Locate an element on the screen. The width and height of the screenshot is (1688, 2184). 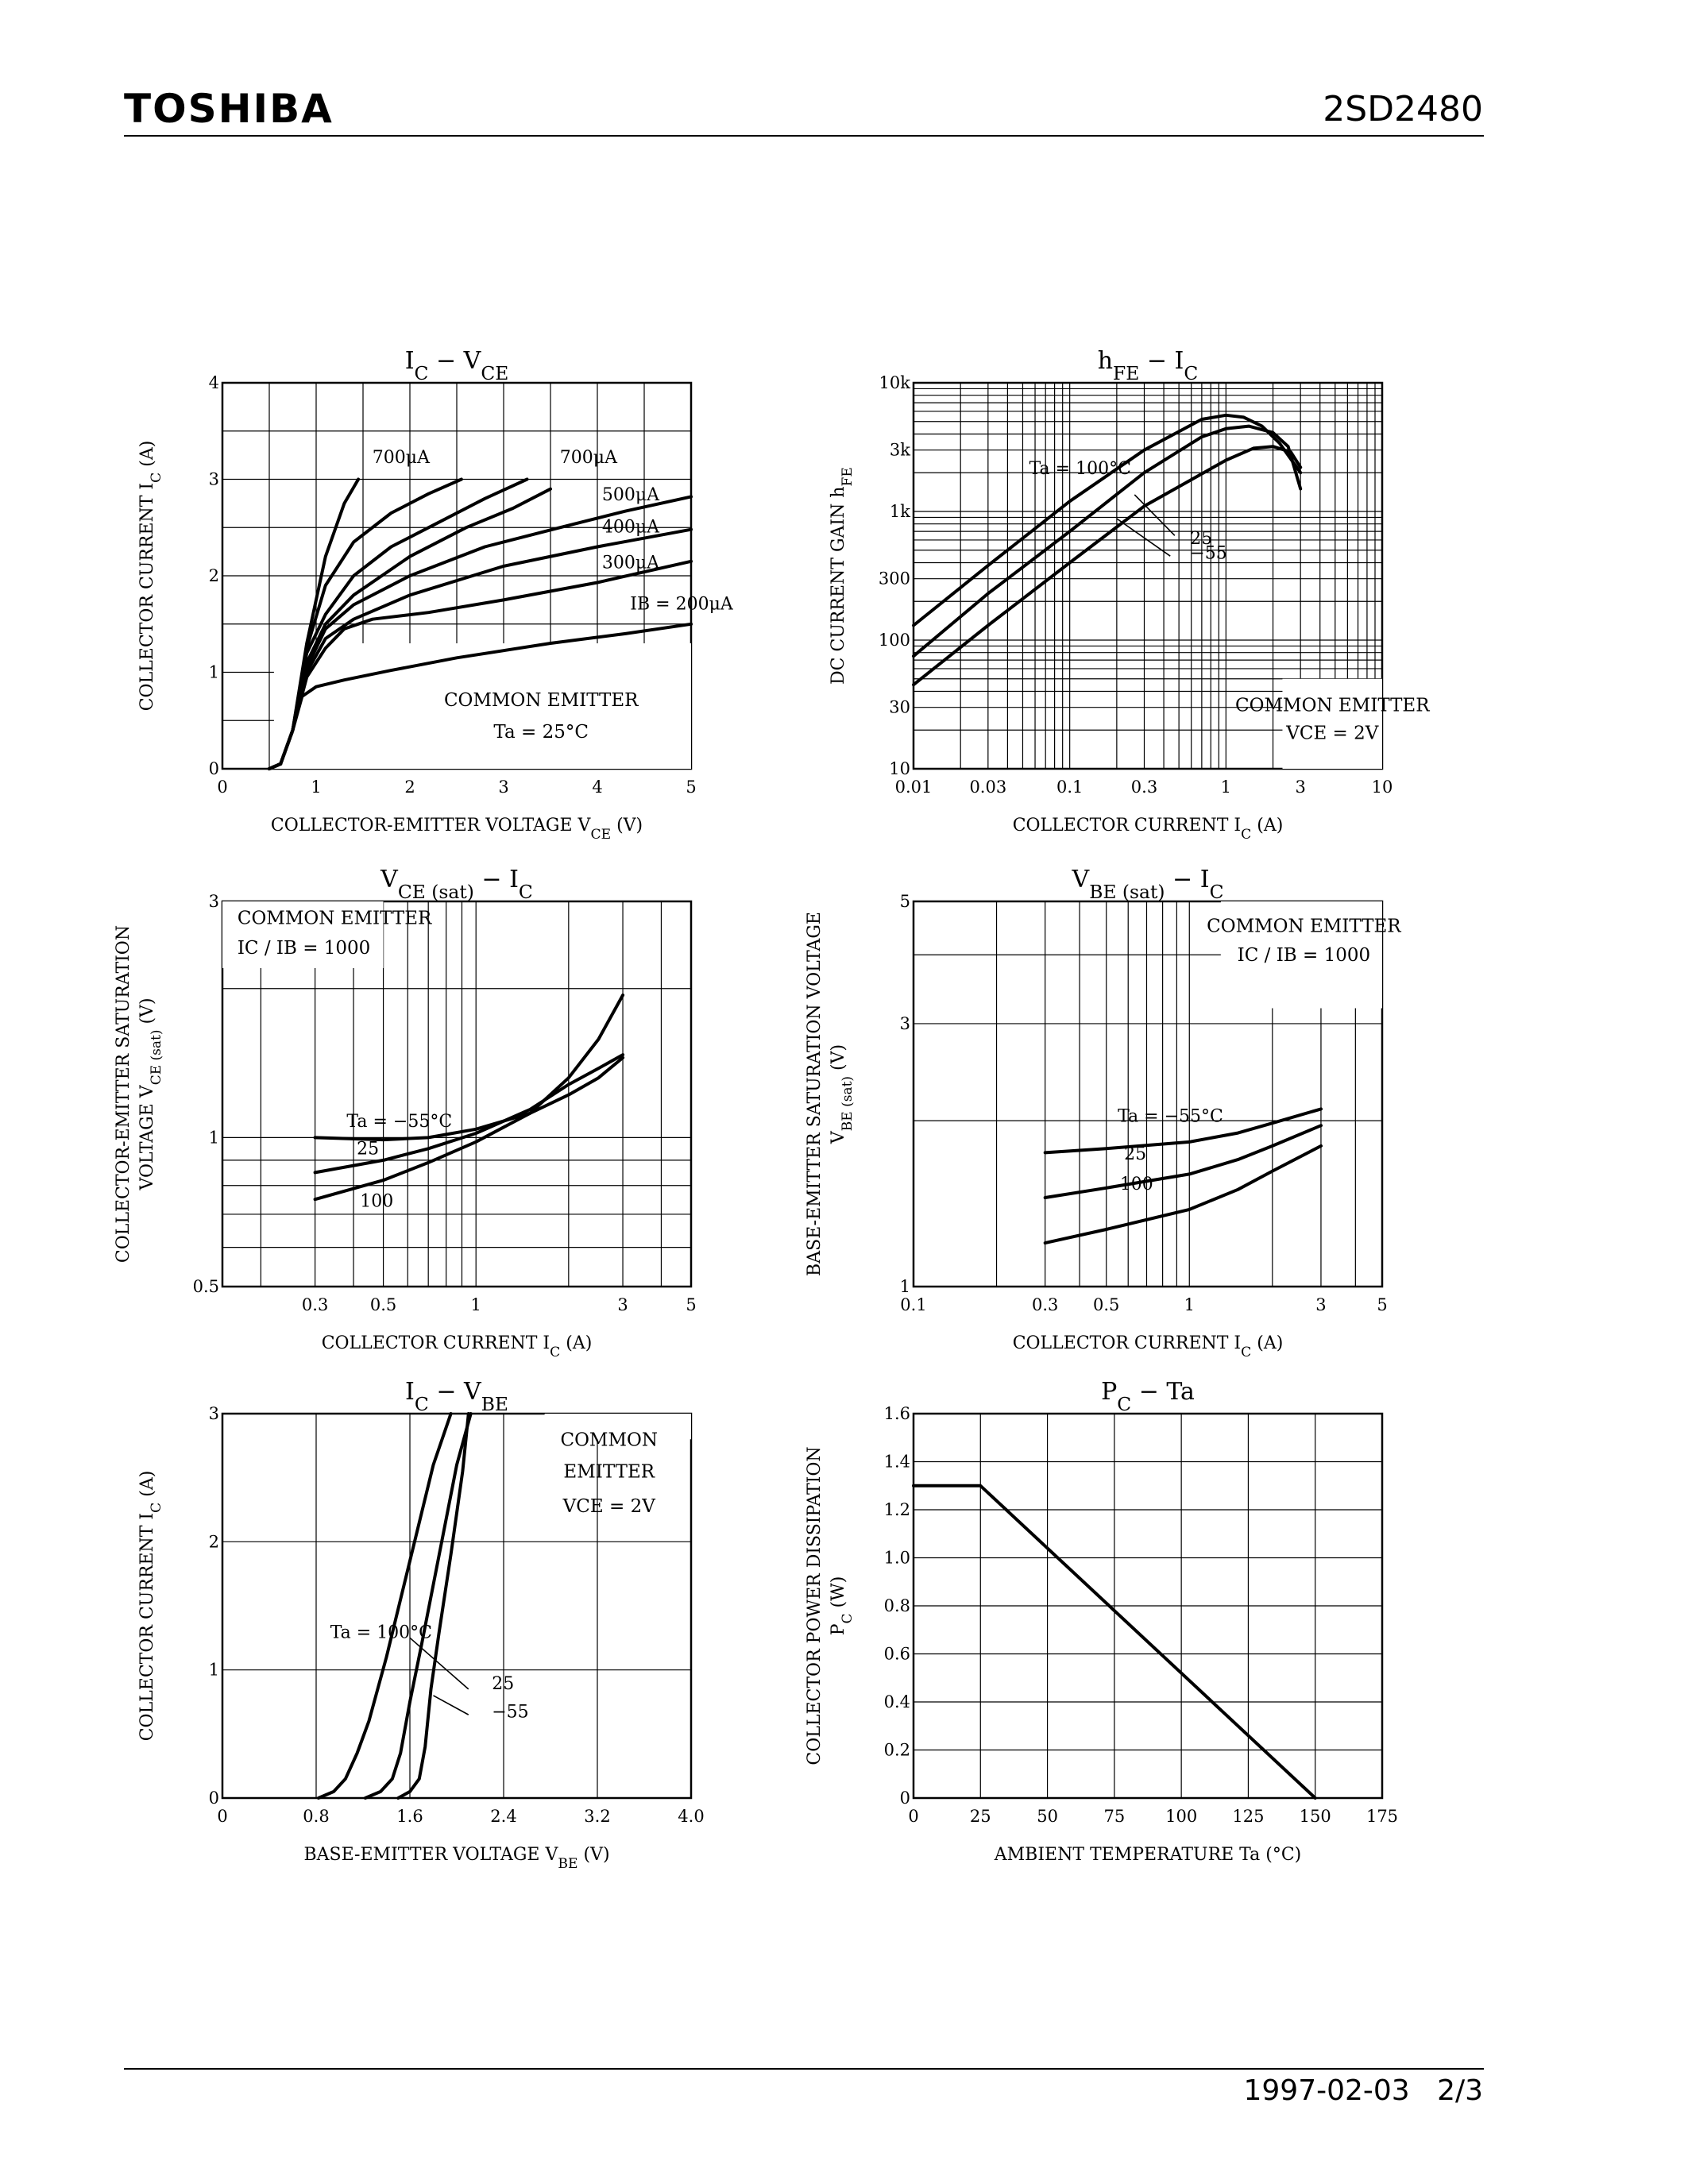
x-tick-label: 1.6 is located at coordinates (409, 1816).